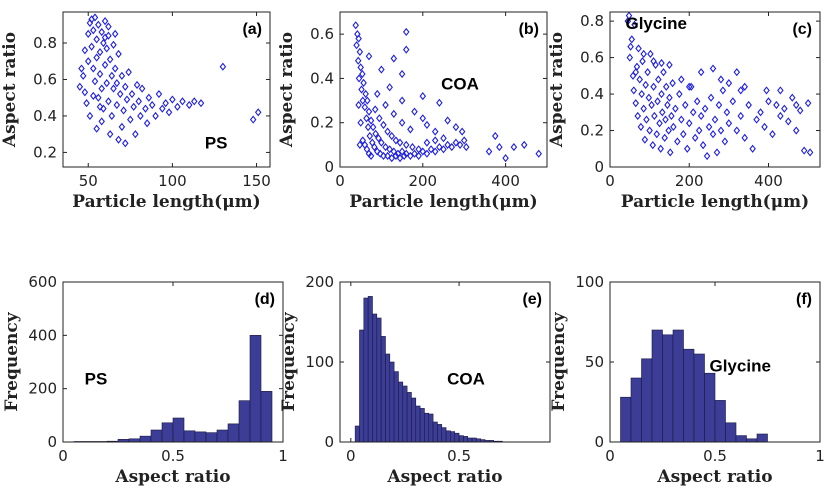 The image size is (830, 500). Describe the element at coordinates (529, 29) in the screenshot. I see `panel-label-b: (b)` at that location.